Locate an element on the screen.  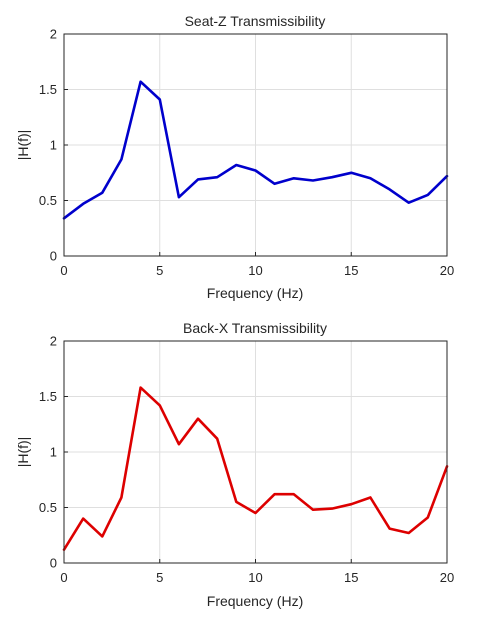
chart-title: Seat-Z Transmissibility is located at coordinates (255, 21).